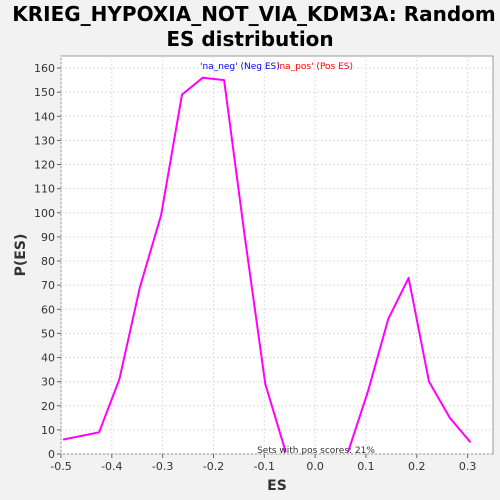 The height and width of the screenshot is (500, 500). What do you see at coordinates (417, 466) in the screenshot?
I see `x-tick-label: 0.2` at bounding box center [417, 466].